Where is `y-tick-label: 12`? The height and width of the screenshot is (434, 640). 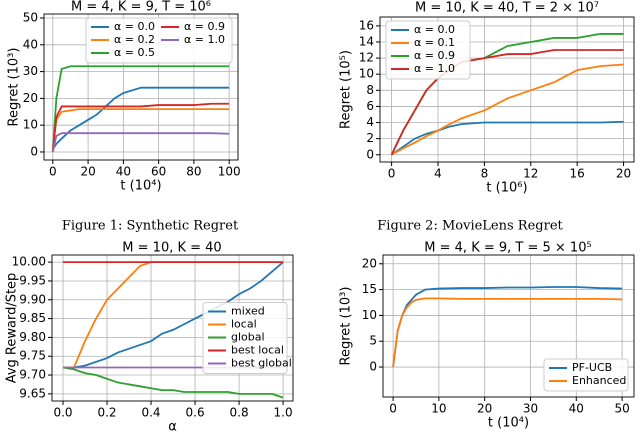 y-tick-label: 12 is located at coordinates (366, 58).